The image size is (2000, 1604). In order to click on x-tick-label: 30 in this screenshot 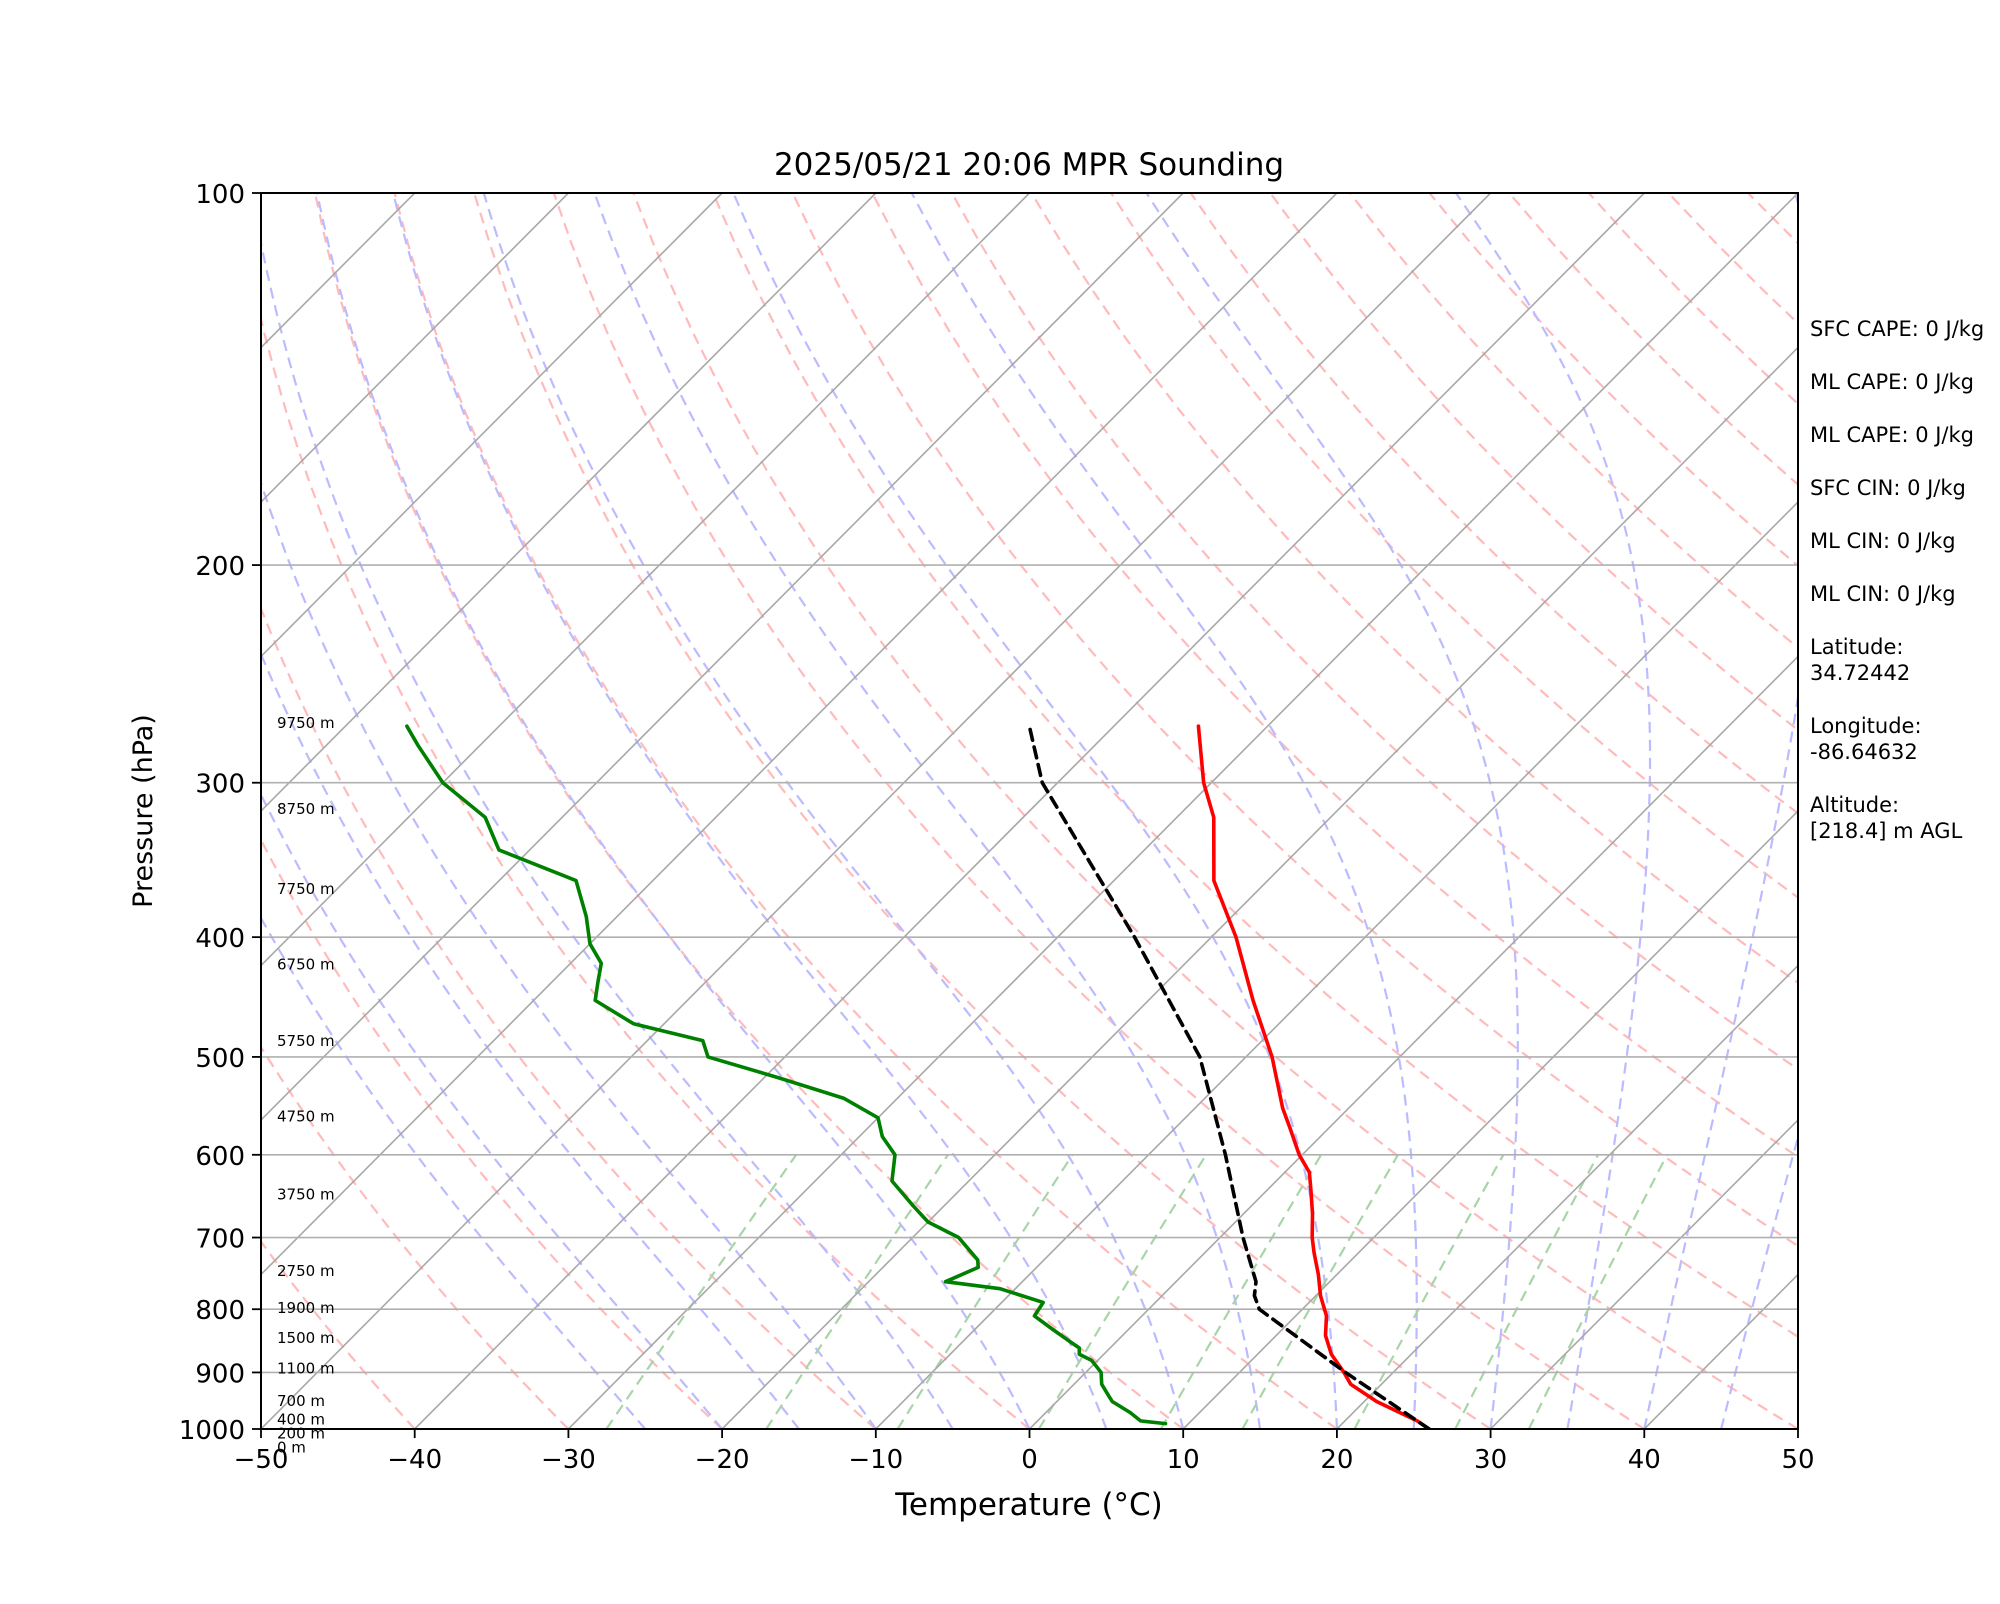, I will do `click(1490, 1460)`.